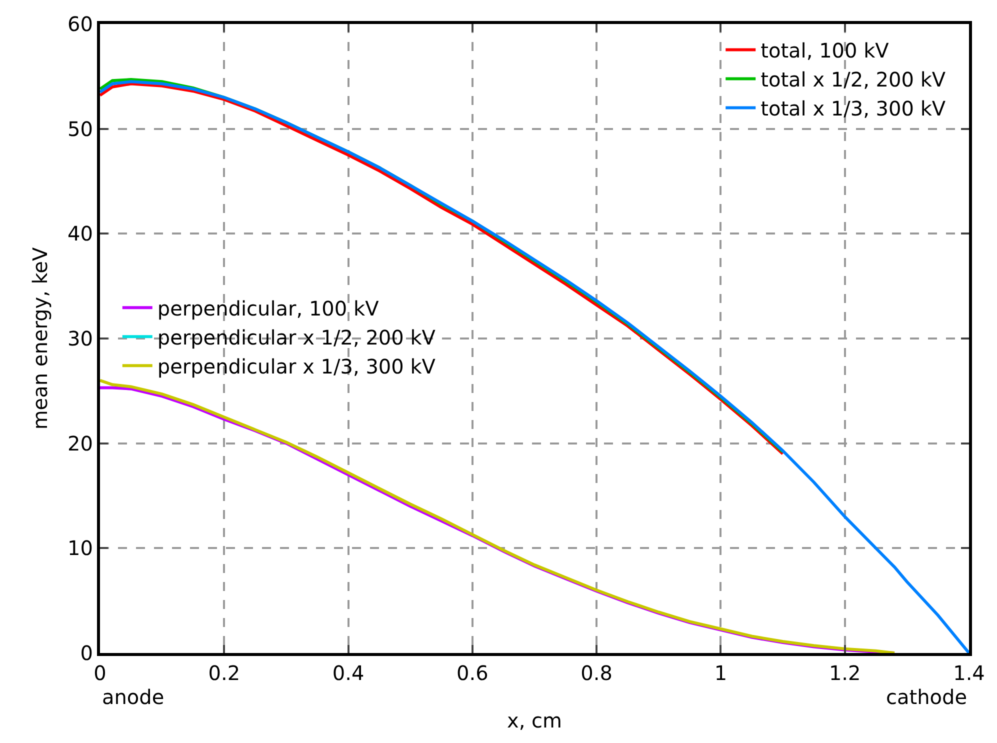 This screenshot has width=997, height=743. Describe the element at coordinates (348, 673) in the screenshot. I see `x-tick-label: 0.4` at that location.